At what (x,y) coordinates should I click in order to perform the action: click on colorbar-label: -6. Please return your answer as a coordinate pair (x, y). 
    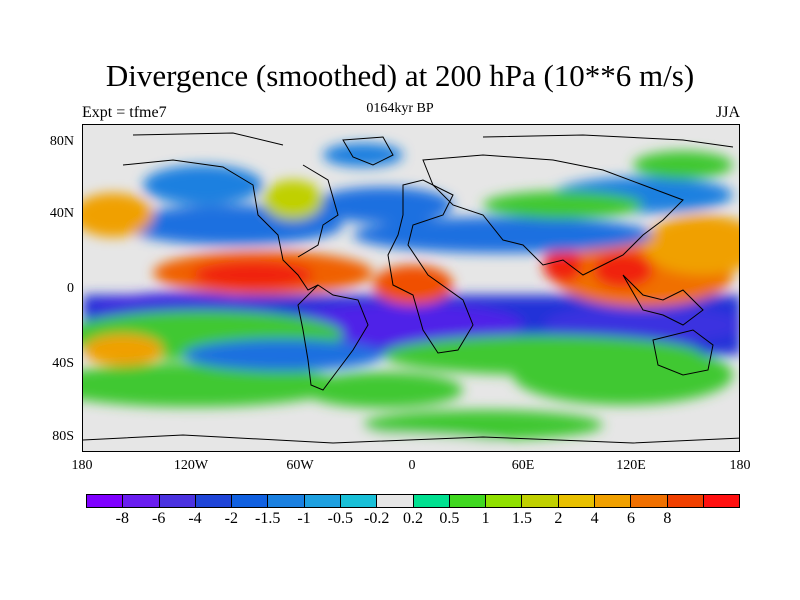
    Looking at the image, I should click on (158, 518).